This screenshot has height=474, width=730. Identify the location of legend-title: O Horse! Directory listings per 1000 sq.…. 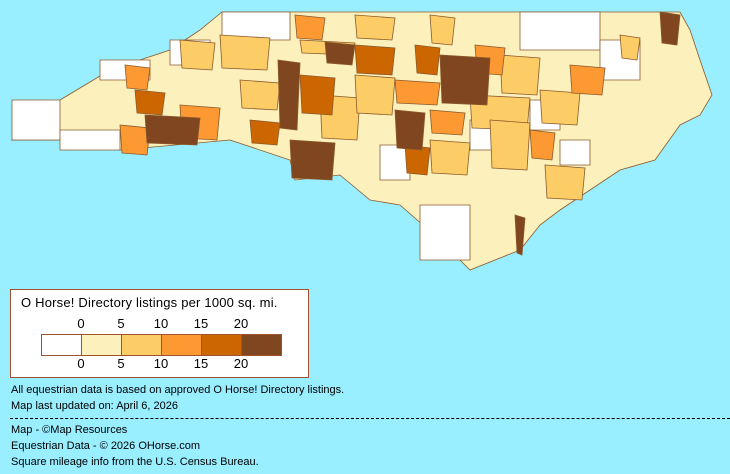
(149, 302).